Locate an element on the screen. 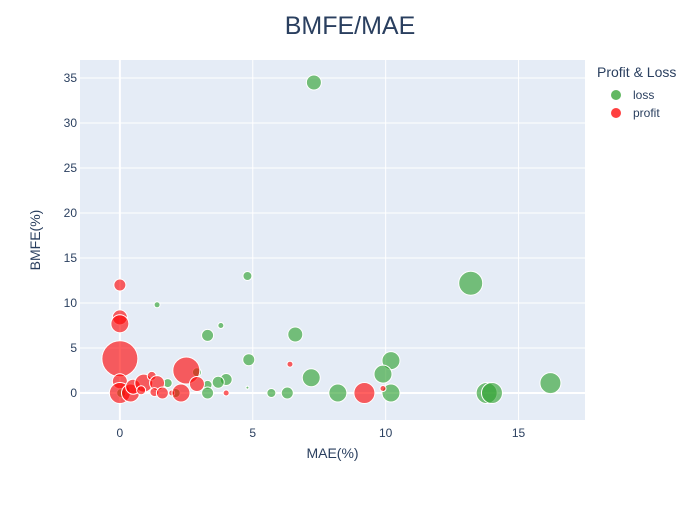 This screenshot has height=505, width=700. y-tick-label: 5 is located at coordinates (73, 348).